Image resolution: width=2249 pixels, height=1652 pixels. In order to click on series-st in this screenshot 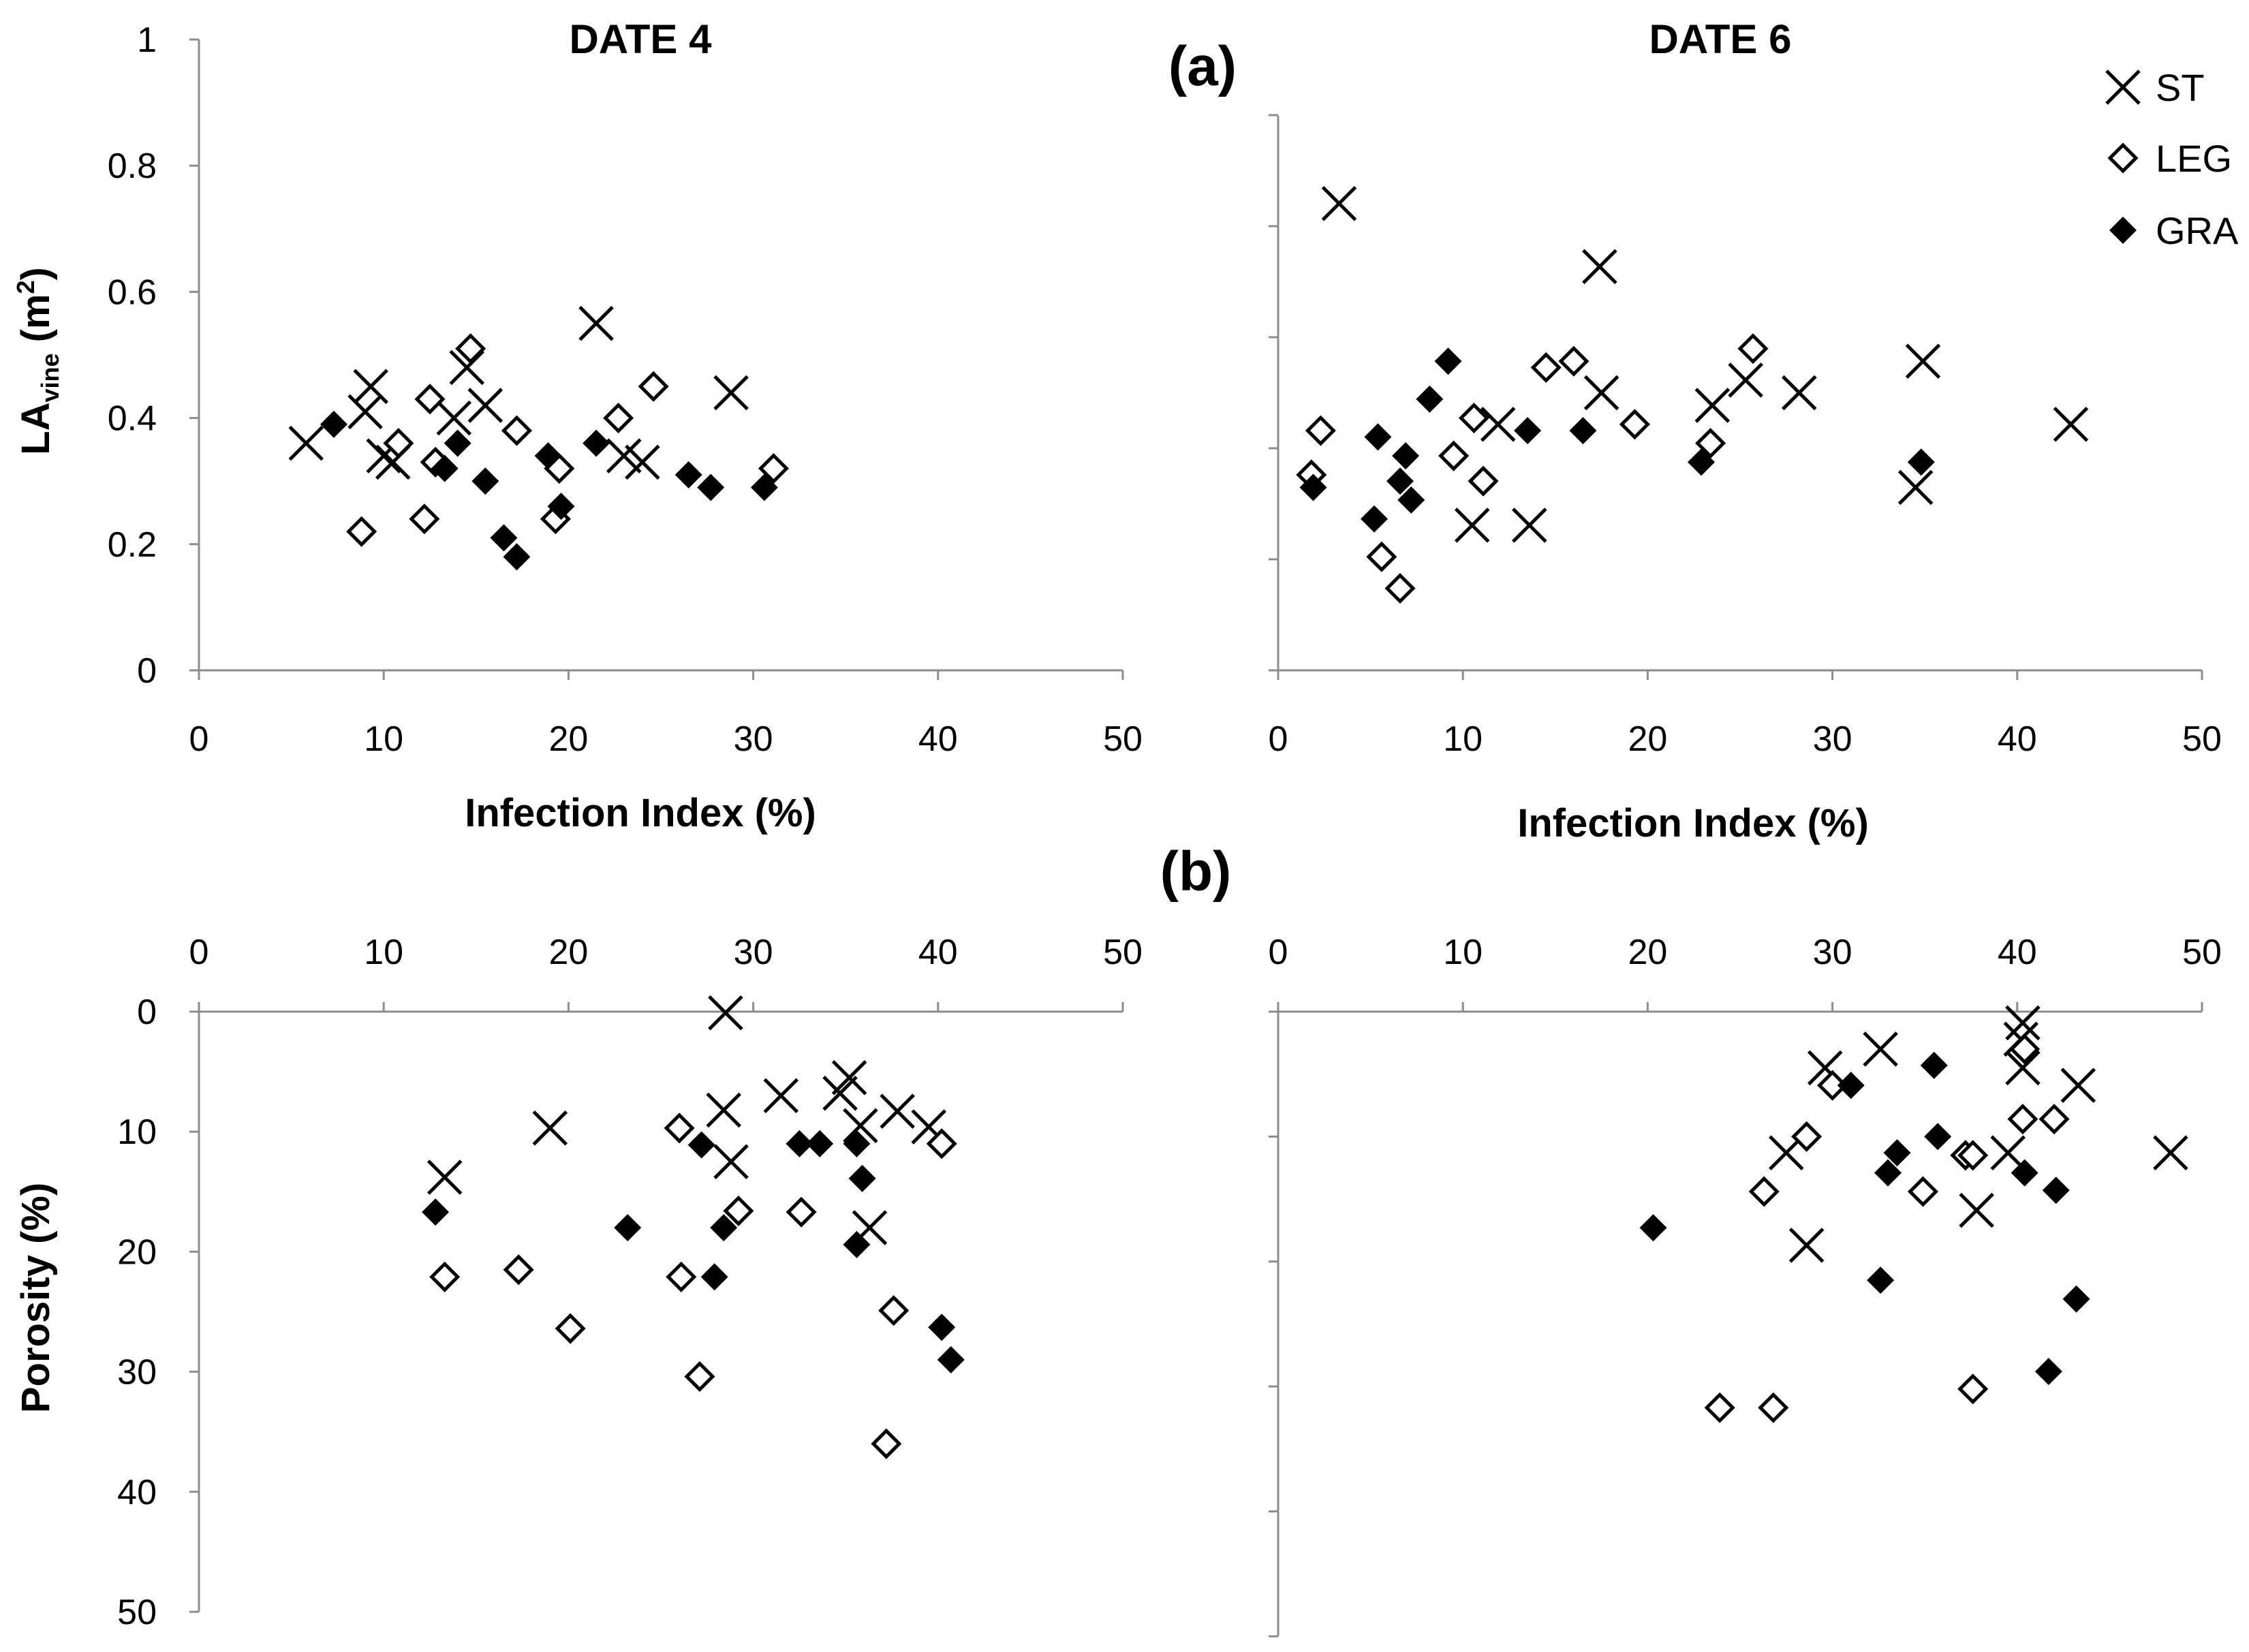, I will do `click(518, 392)`.